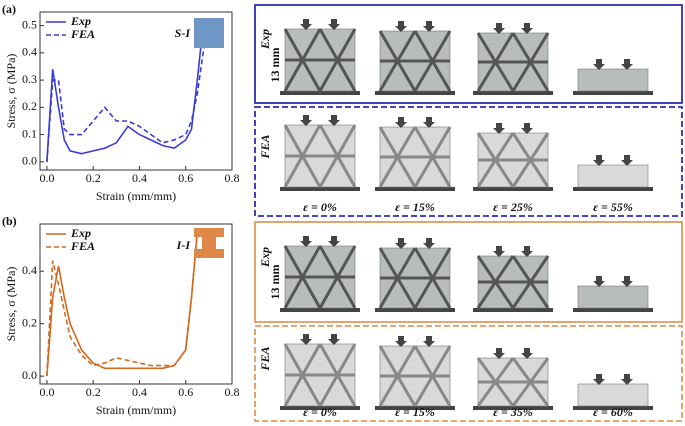 The image size is (685, 426). I want to click on x-tick-label: 0.4, so click(139, 178).